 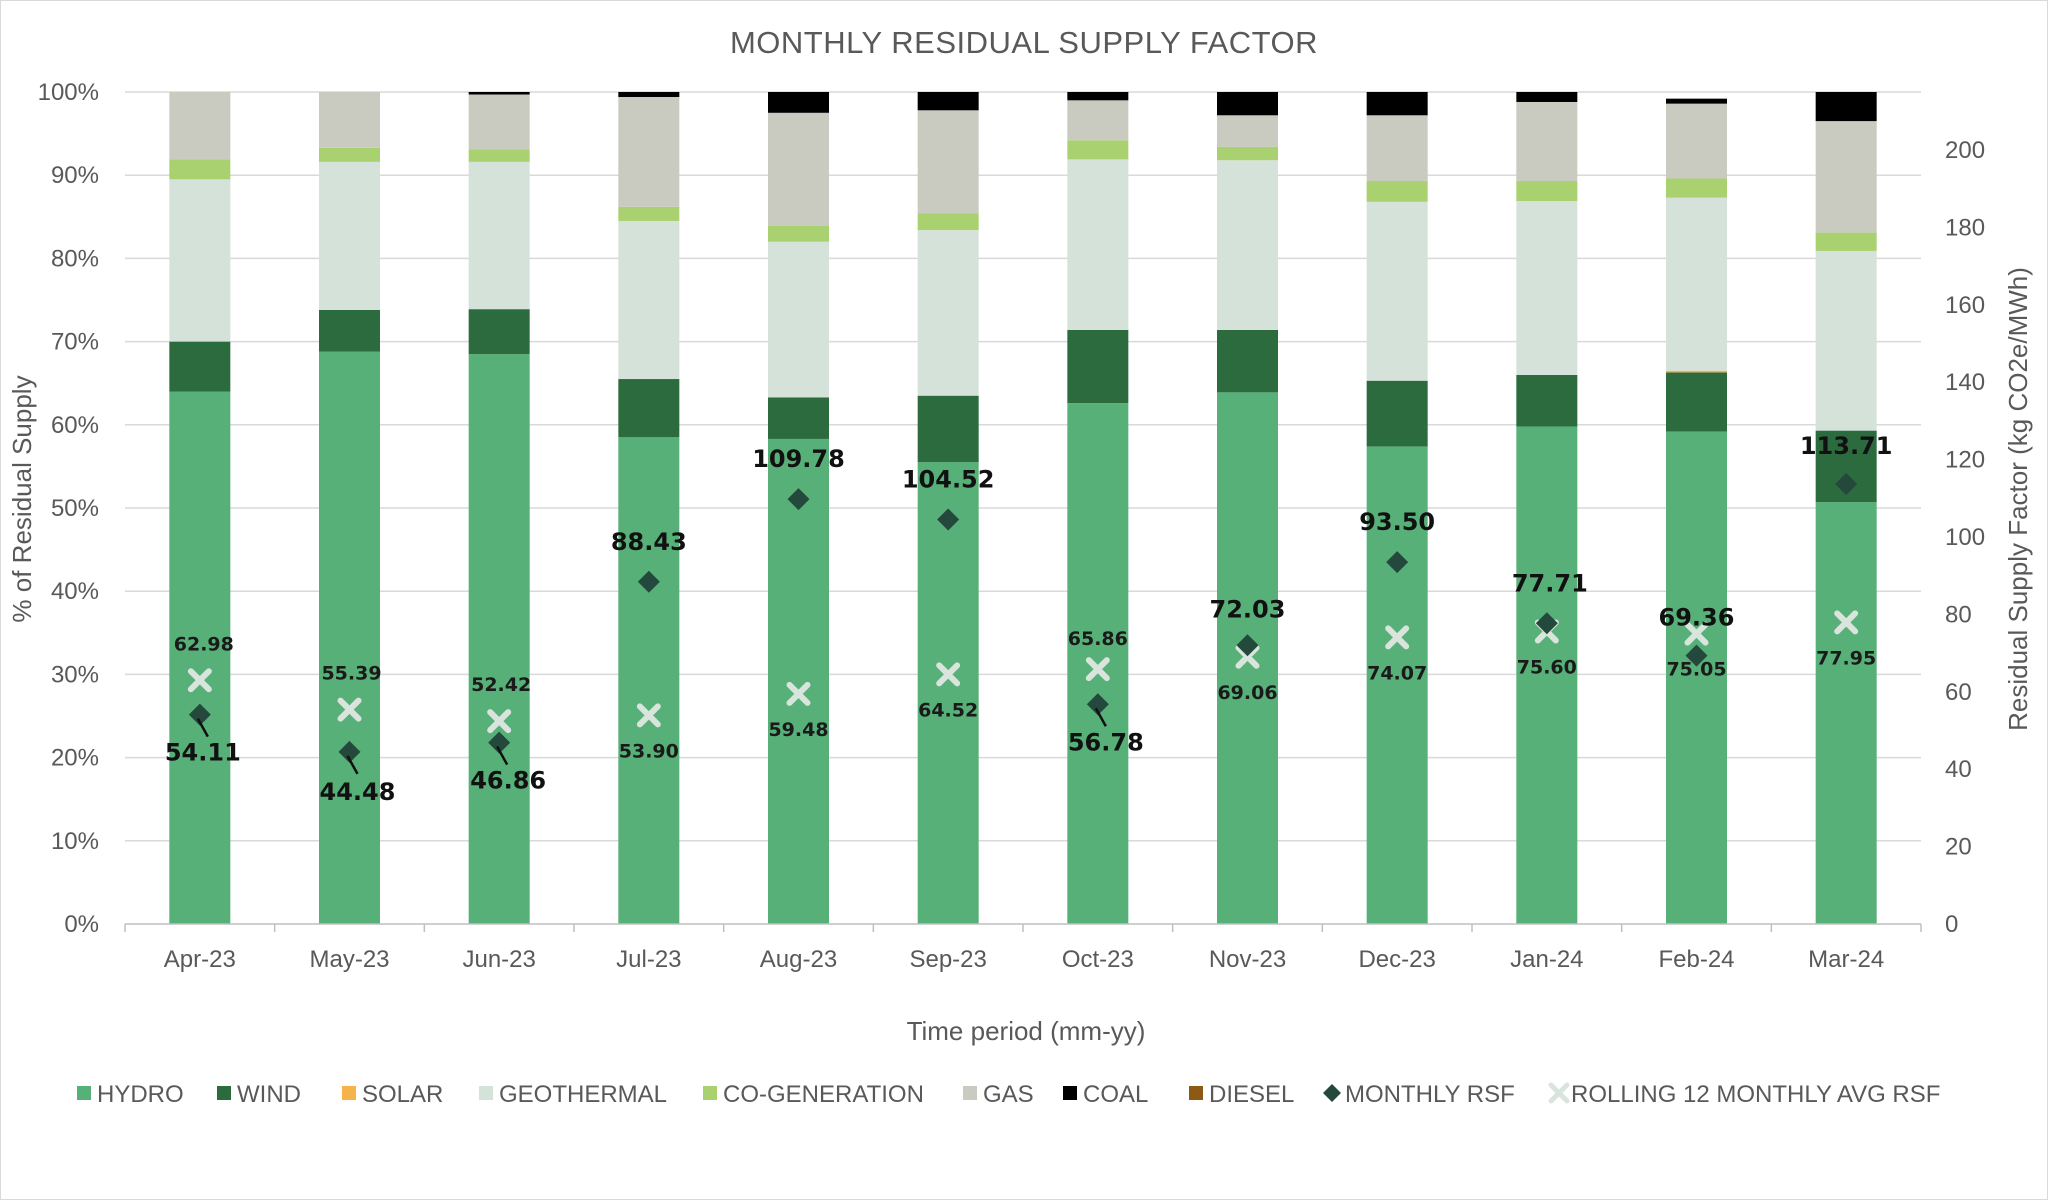 I want to click on monthly-rsf-label: 109.78, so click(x=798, y=459).